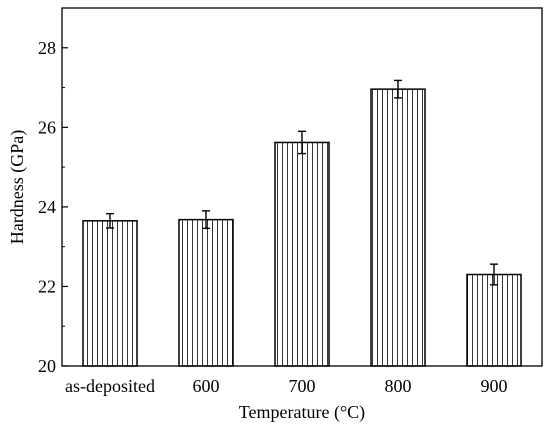 The image size is (550, 431). What do you see at coordinates (494, 386) in the screenshot?
I see `x-tick-label: 900` at bounding box center [494, 386].